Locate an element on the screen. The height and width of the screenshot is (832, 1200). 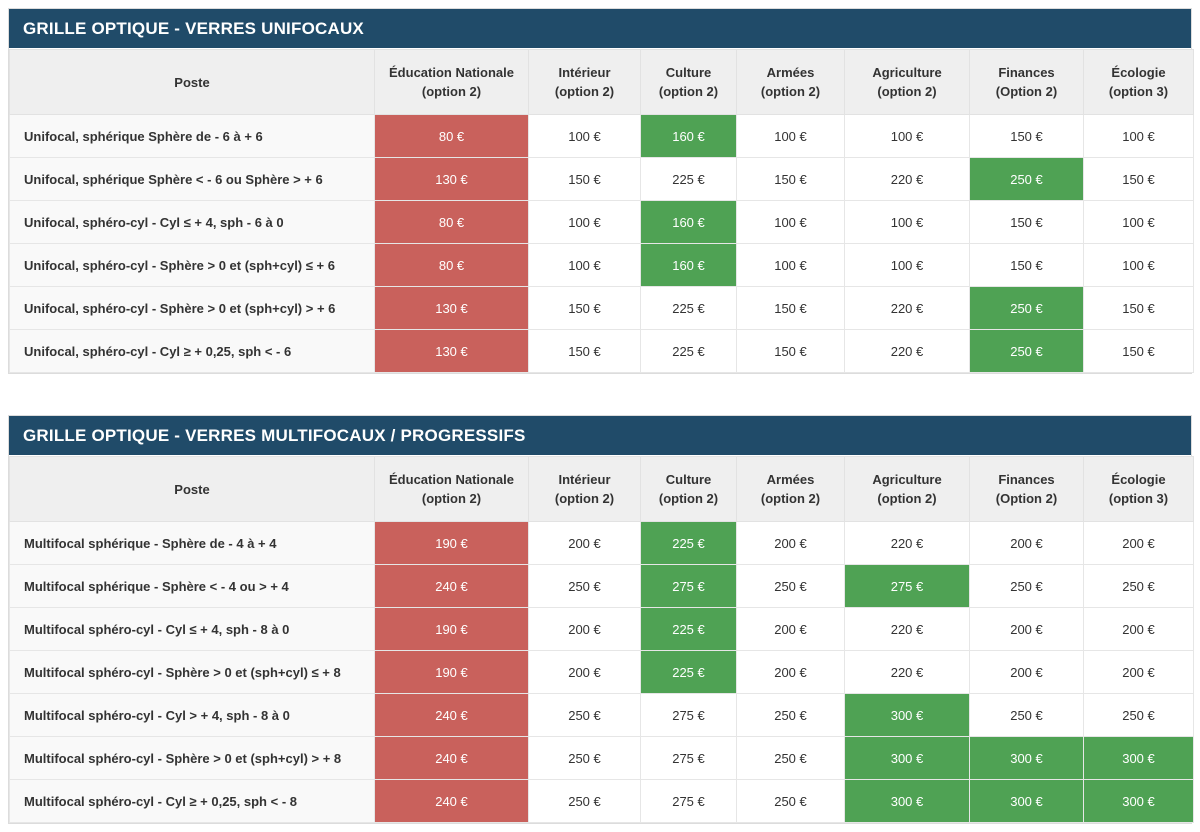
price-cell: 80 € is located at coordinates (451, 222).